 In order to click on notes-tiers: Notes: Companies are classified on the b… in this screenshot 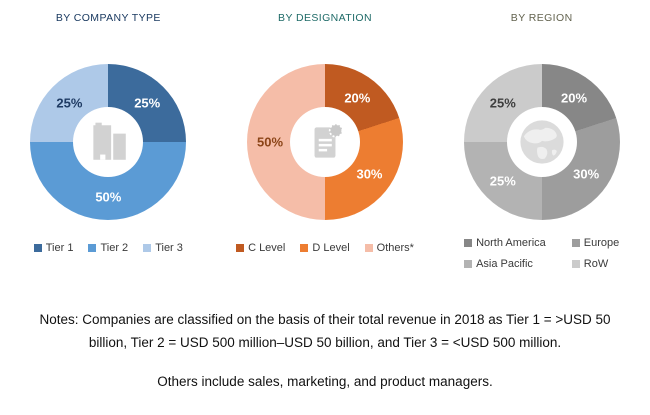, I will do `click(325, 331)`.